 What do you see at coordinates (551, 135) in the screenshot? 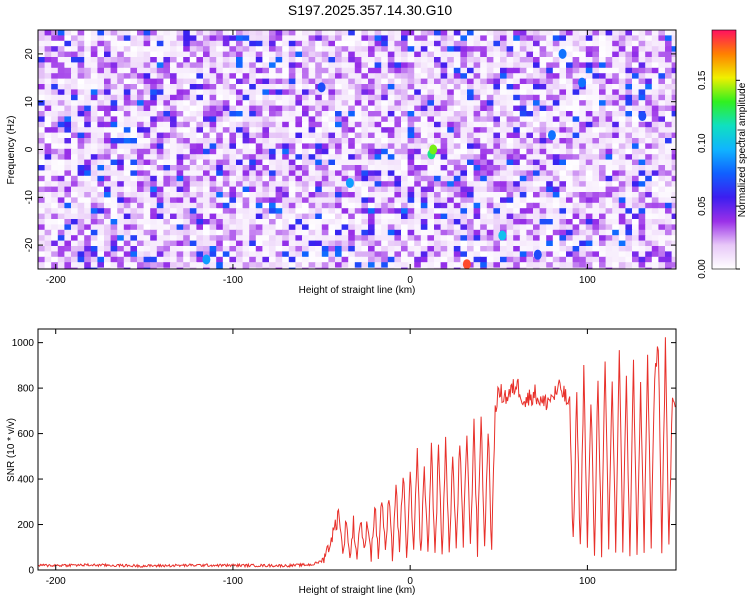
I see `spectrogram-hotspot` at bounding box center [551, 135].